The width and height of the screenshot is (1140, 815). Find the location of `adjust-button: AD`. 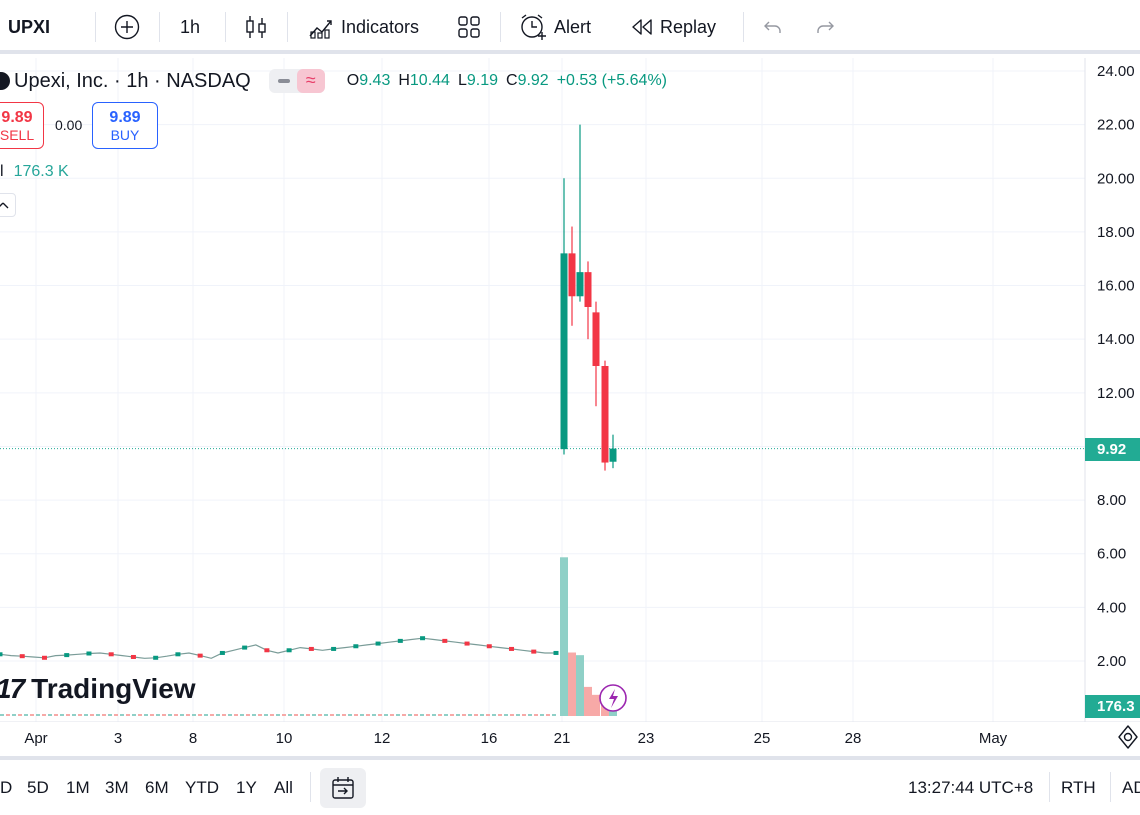

adjust-button: AD is located at coordinates (1131, 787).